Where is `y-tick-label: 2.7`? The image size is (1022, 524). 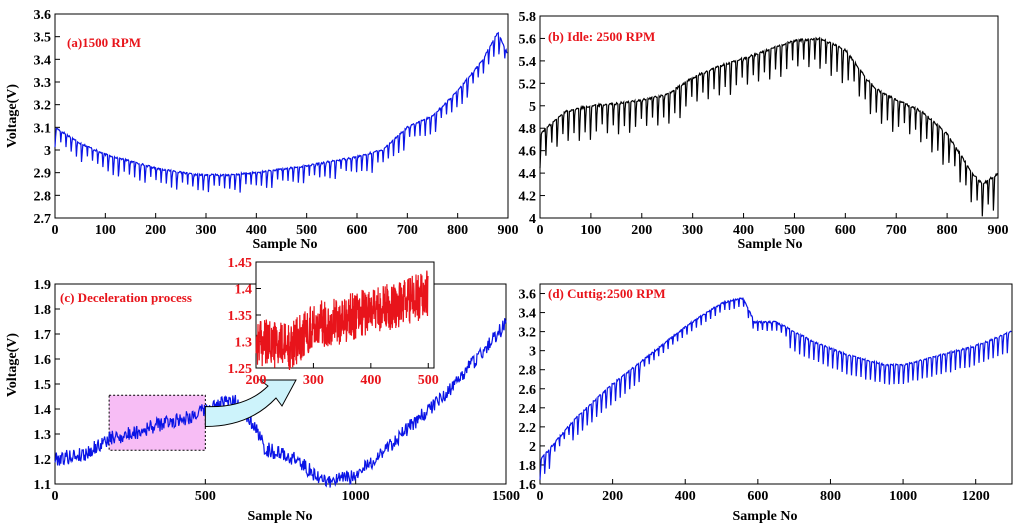
y-tick-label: 2.7 is located at coordinates (43, 219).